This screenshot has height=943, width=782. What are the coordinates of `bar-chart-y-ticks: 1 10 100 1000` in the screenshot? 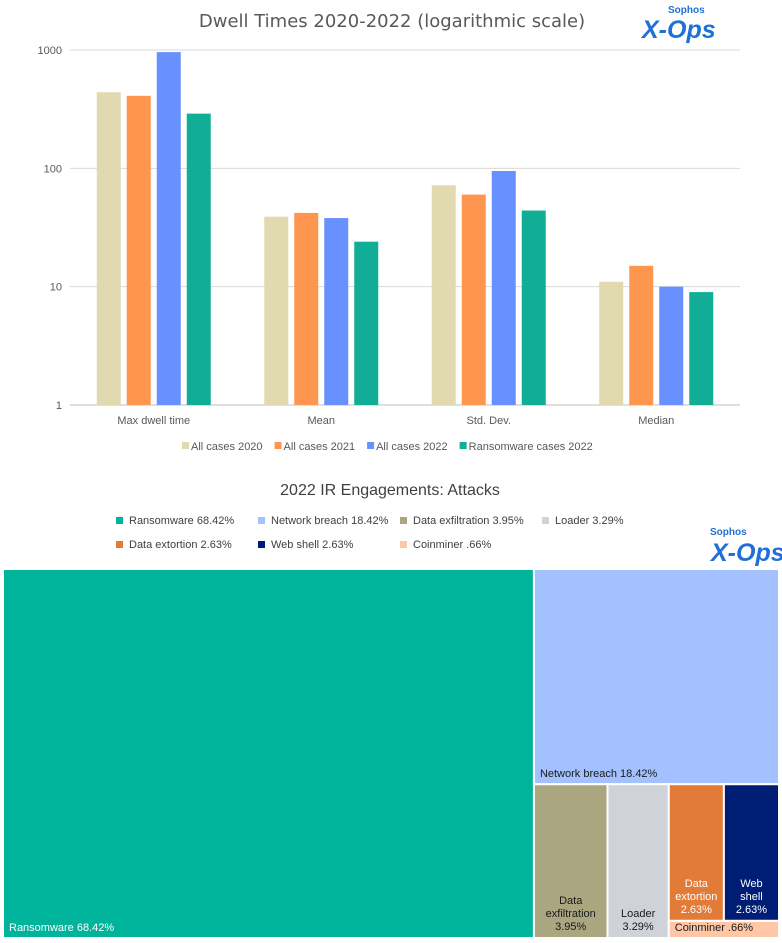 It's located at (50, 228).